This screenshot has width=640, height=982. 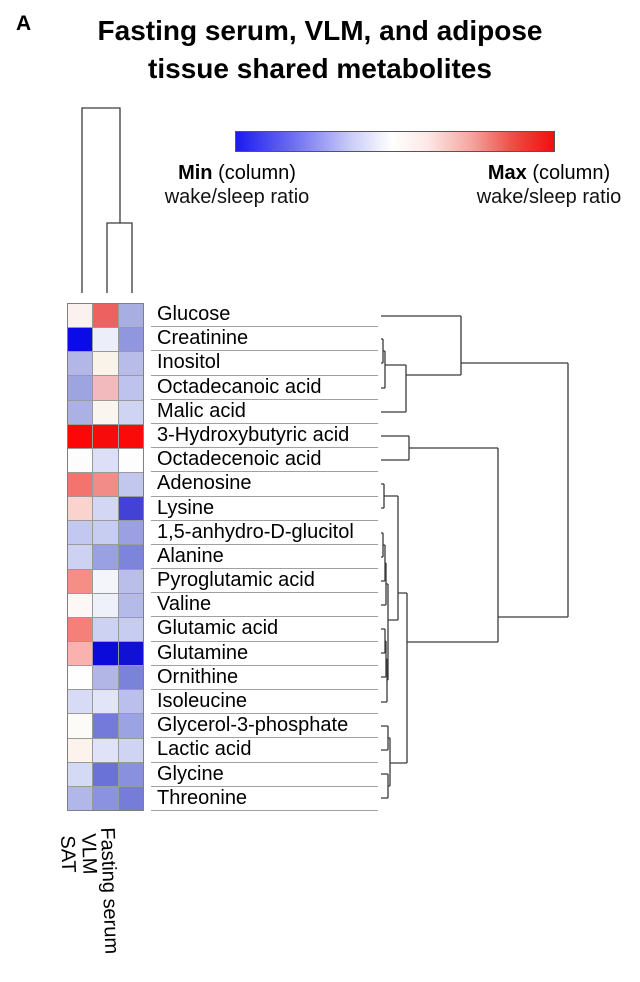 What do you see at coordinates (195, 173) in the screenshot?
I see `legend-min-bold: Min` at bounding box center [195, 173].